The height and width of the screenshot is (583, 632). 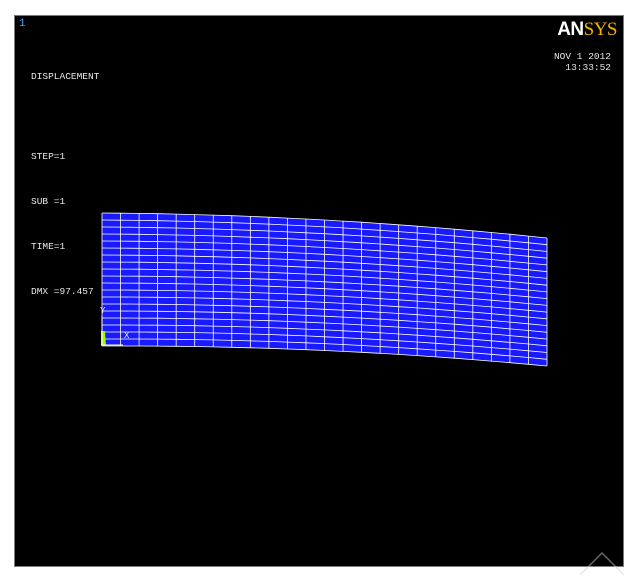 I want to click on ansys-logo: ANSYS, so click(x=587, y=30).